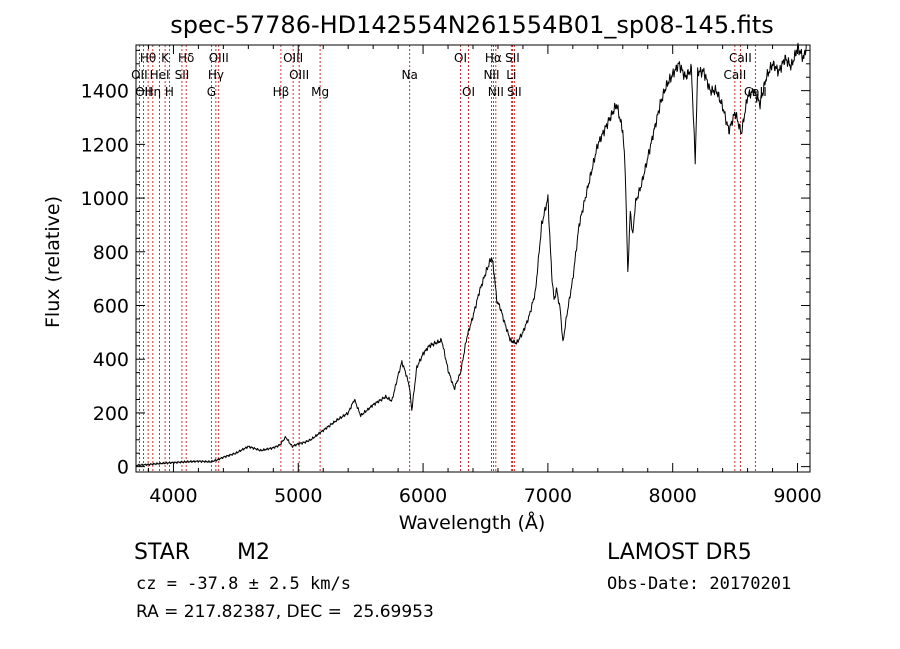 The image size is (900, 649). I want to click on x-axis-label: Wavelength (Å), so click(472, 522).